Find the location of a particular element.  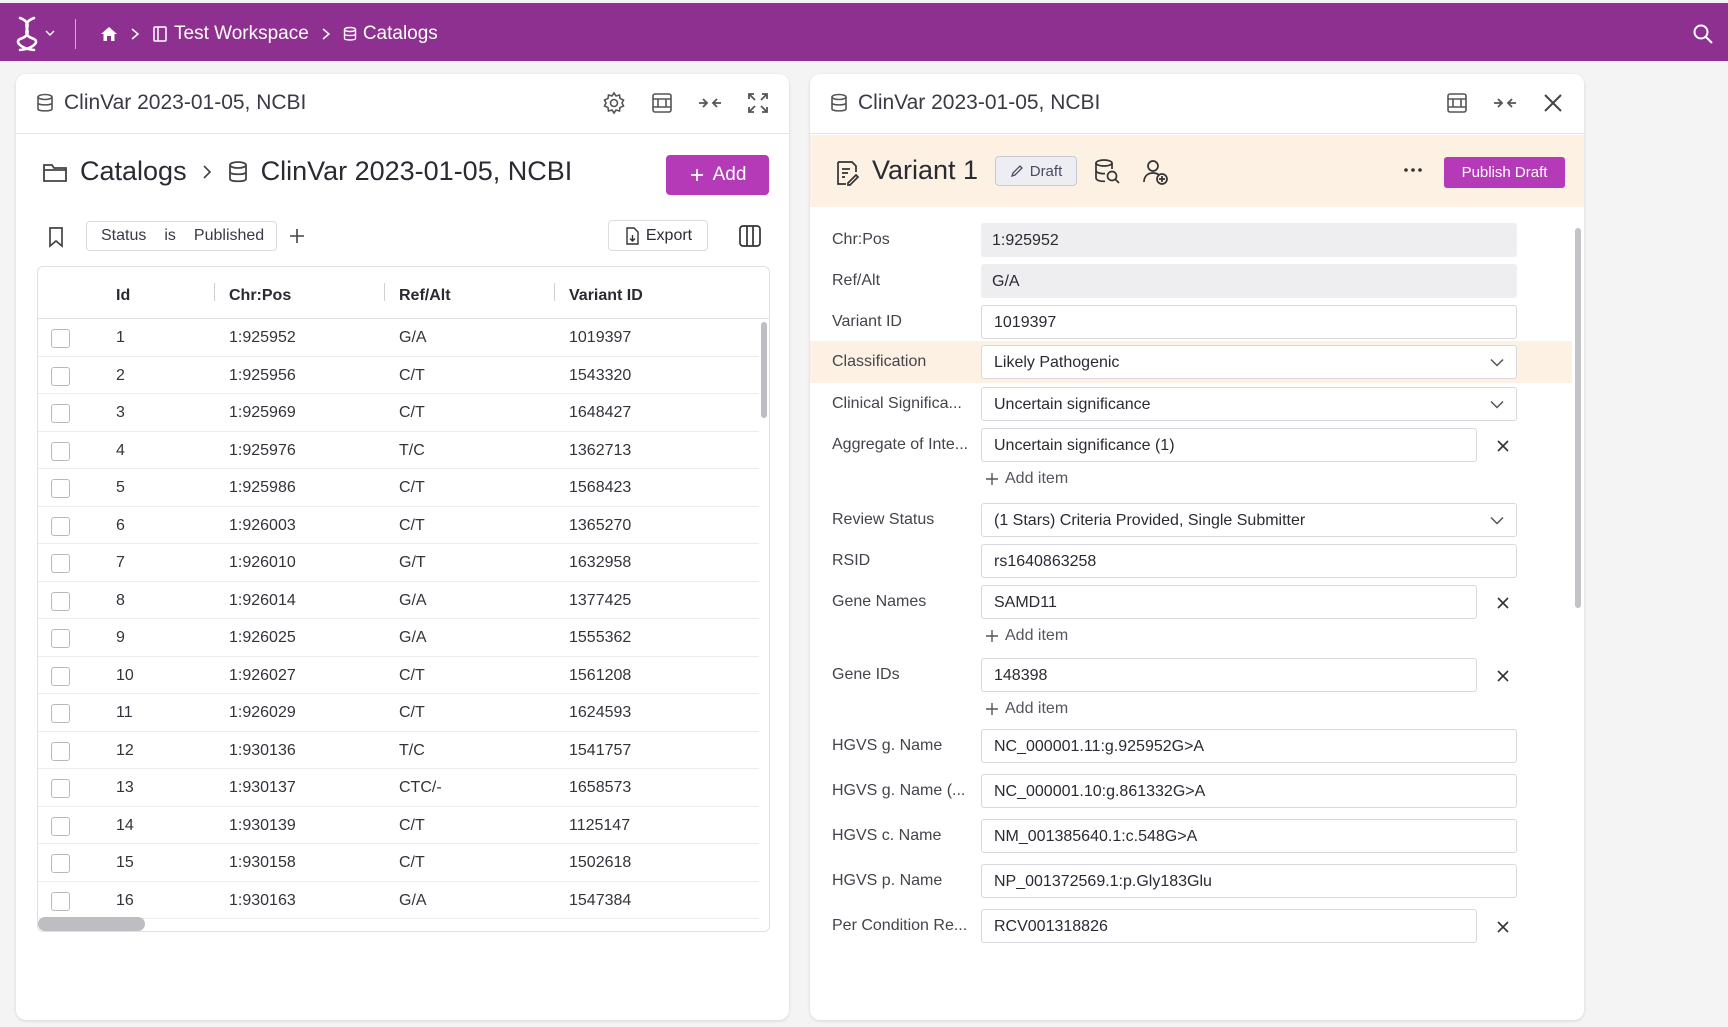

cell-variant-id: 1658573 is located at coordinates (600, 787).